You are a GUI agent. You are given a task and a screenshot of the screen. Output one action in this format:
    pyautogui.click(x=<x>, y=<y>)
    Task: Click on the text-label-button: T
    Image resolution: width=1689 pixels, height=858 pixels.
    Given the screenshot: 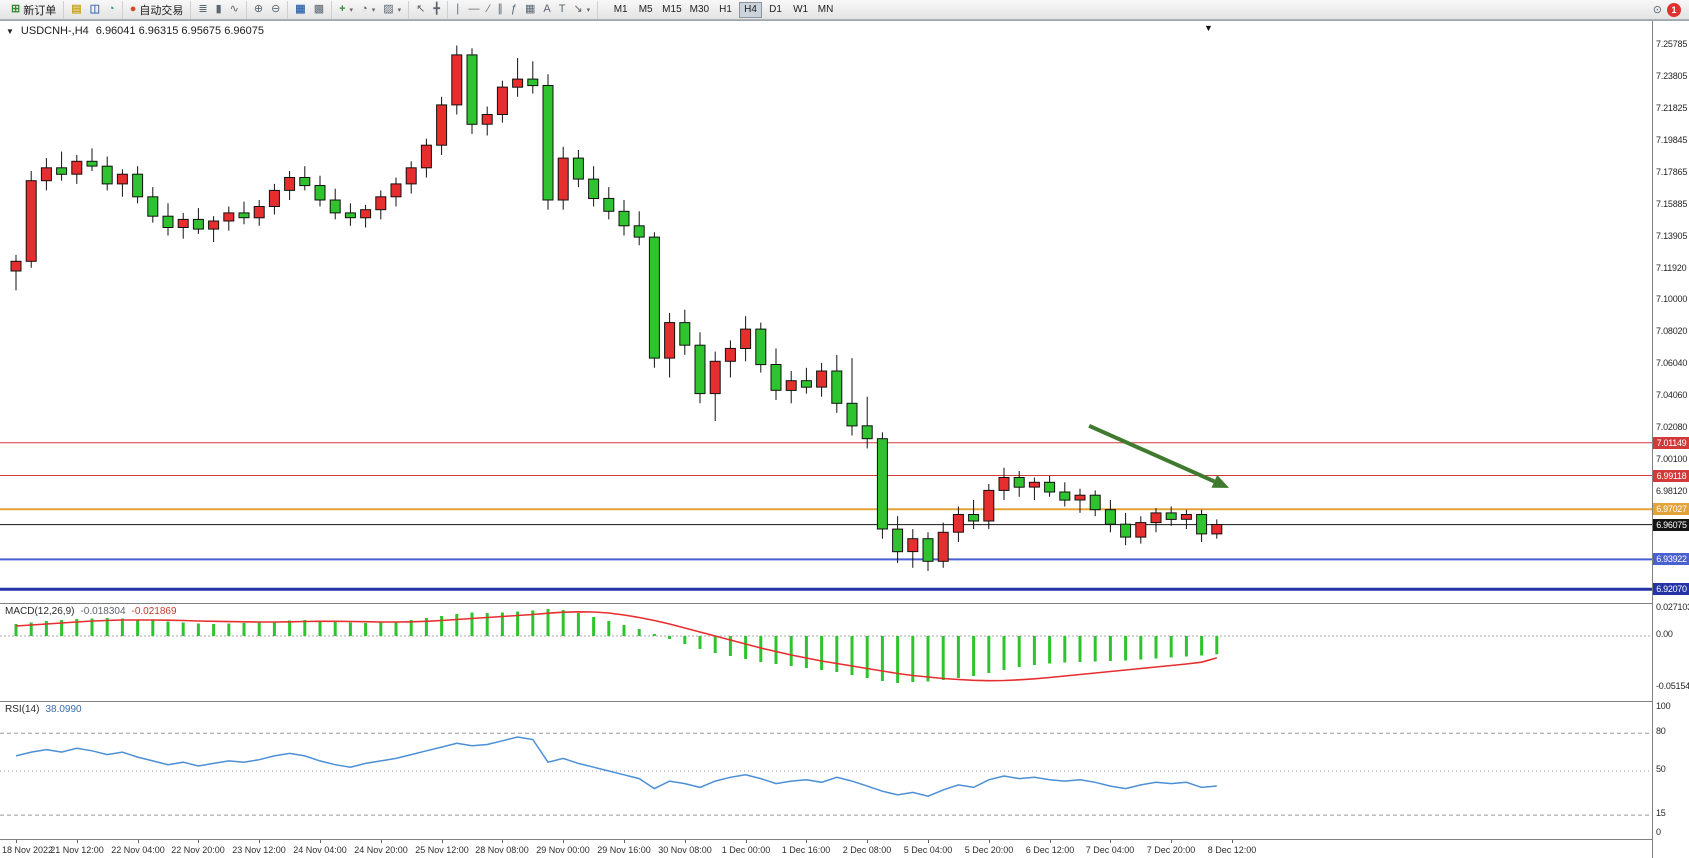 What is the action you would take?
    pyautogui.click(x=562, y=9)
    